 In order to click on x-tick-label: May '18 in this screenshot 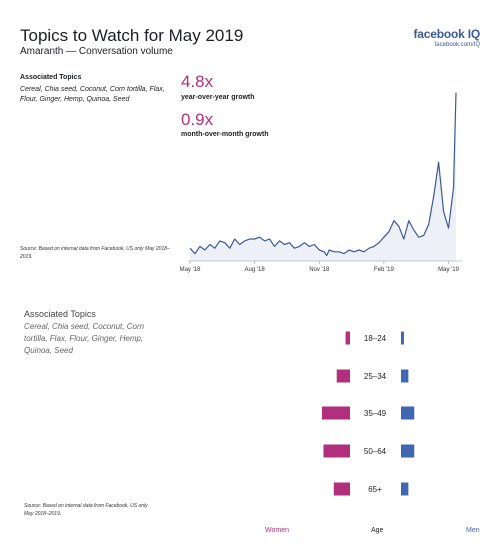, I will do `click(190, 270)`.